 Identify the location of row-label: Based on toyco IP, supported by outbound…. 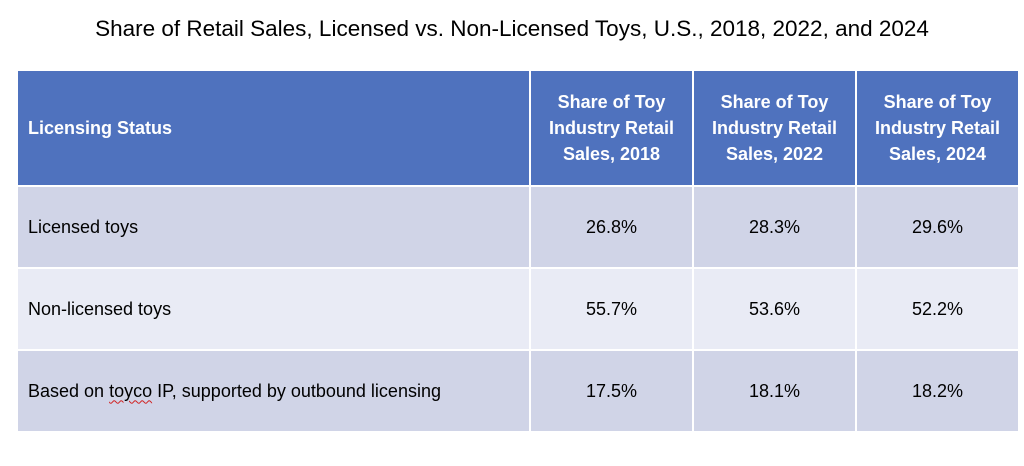
(273, 391).